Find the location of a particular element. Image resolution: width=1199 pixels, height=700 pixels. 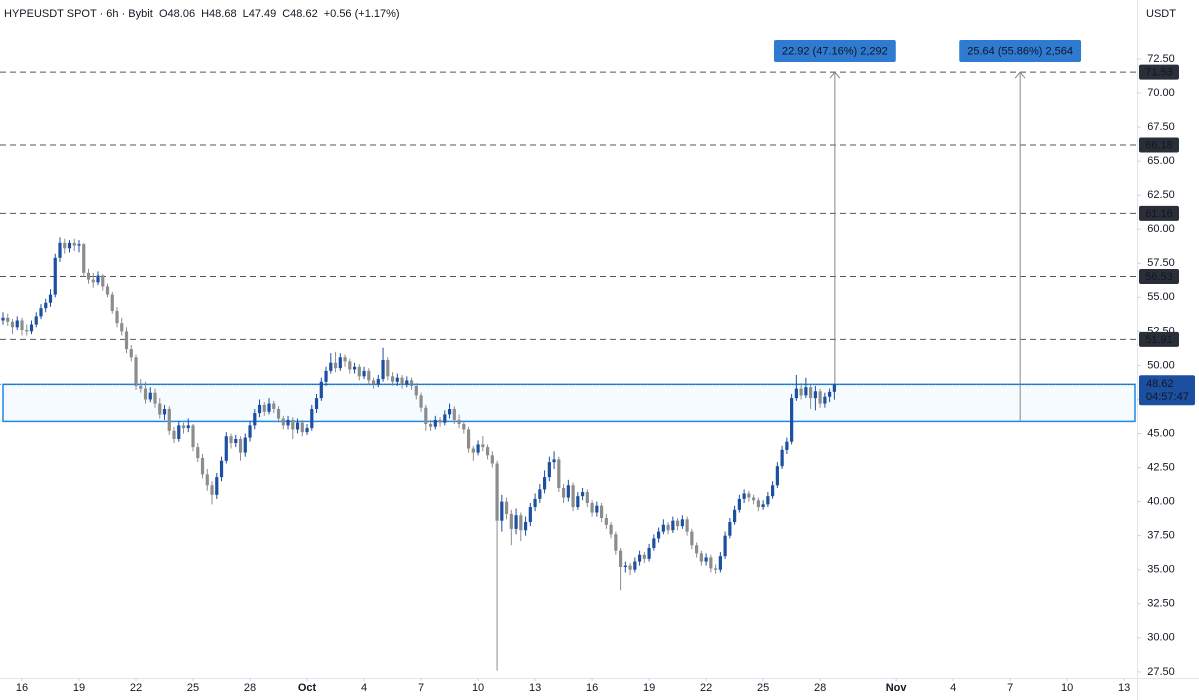

currency-label: USDT is located at coordinates (1161, 14).